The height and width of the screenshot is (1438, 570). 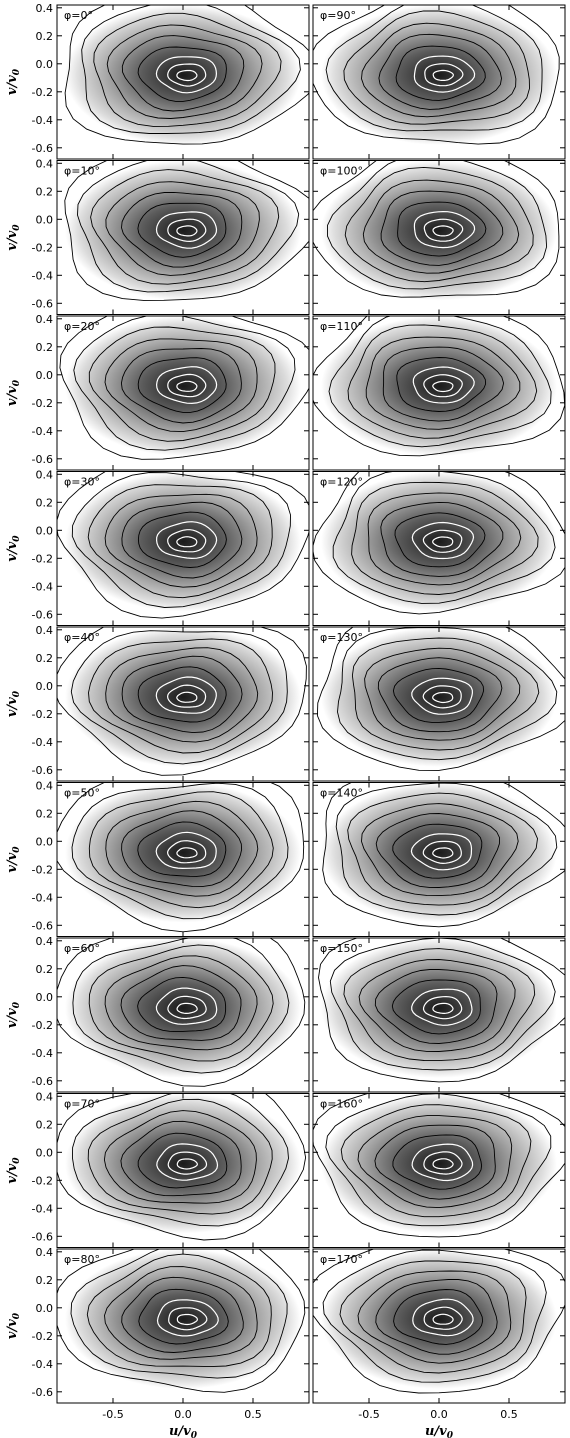 I want to click on panel-label: φ=90°, so click(x=338, y=15).